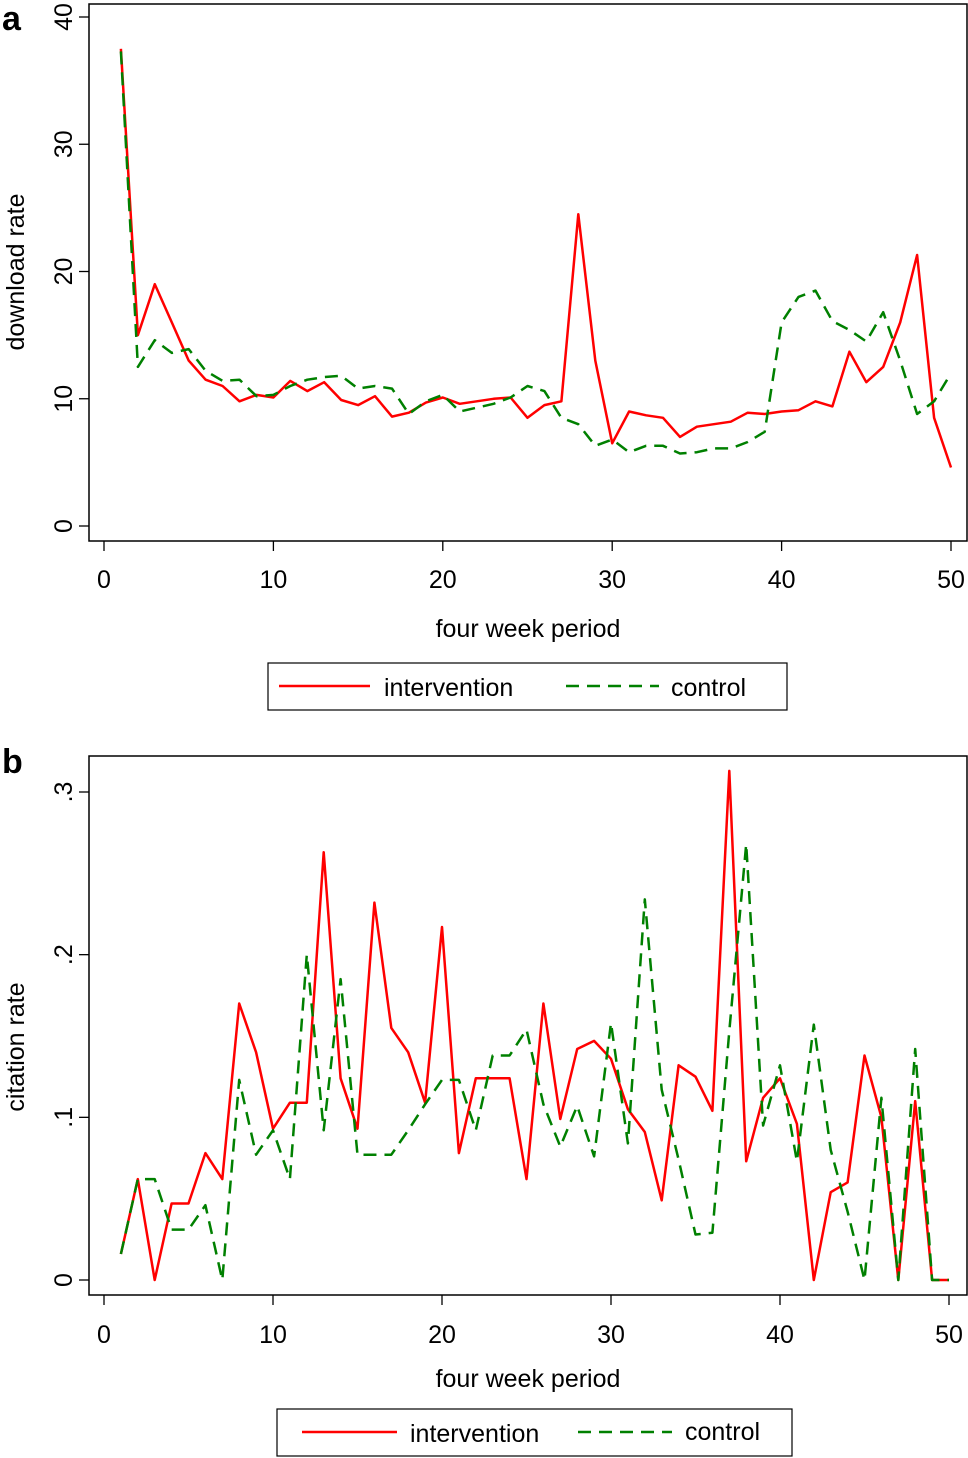 This screenshot has height=1458, width=968. Describe the element at coordinates (16, 271) in the screenshot. I see `y-axis-title: download rate` at that location.